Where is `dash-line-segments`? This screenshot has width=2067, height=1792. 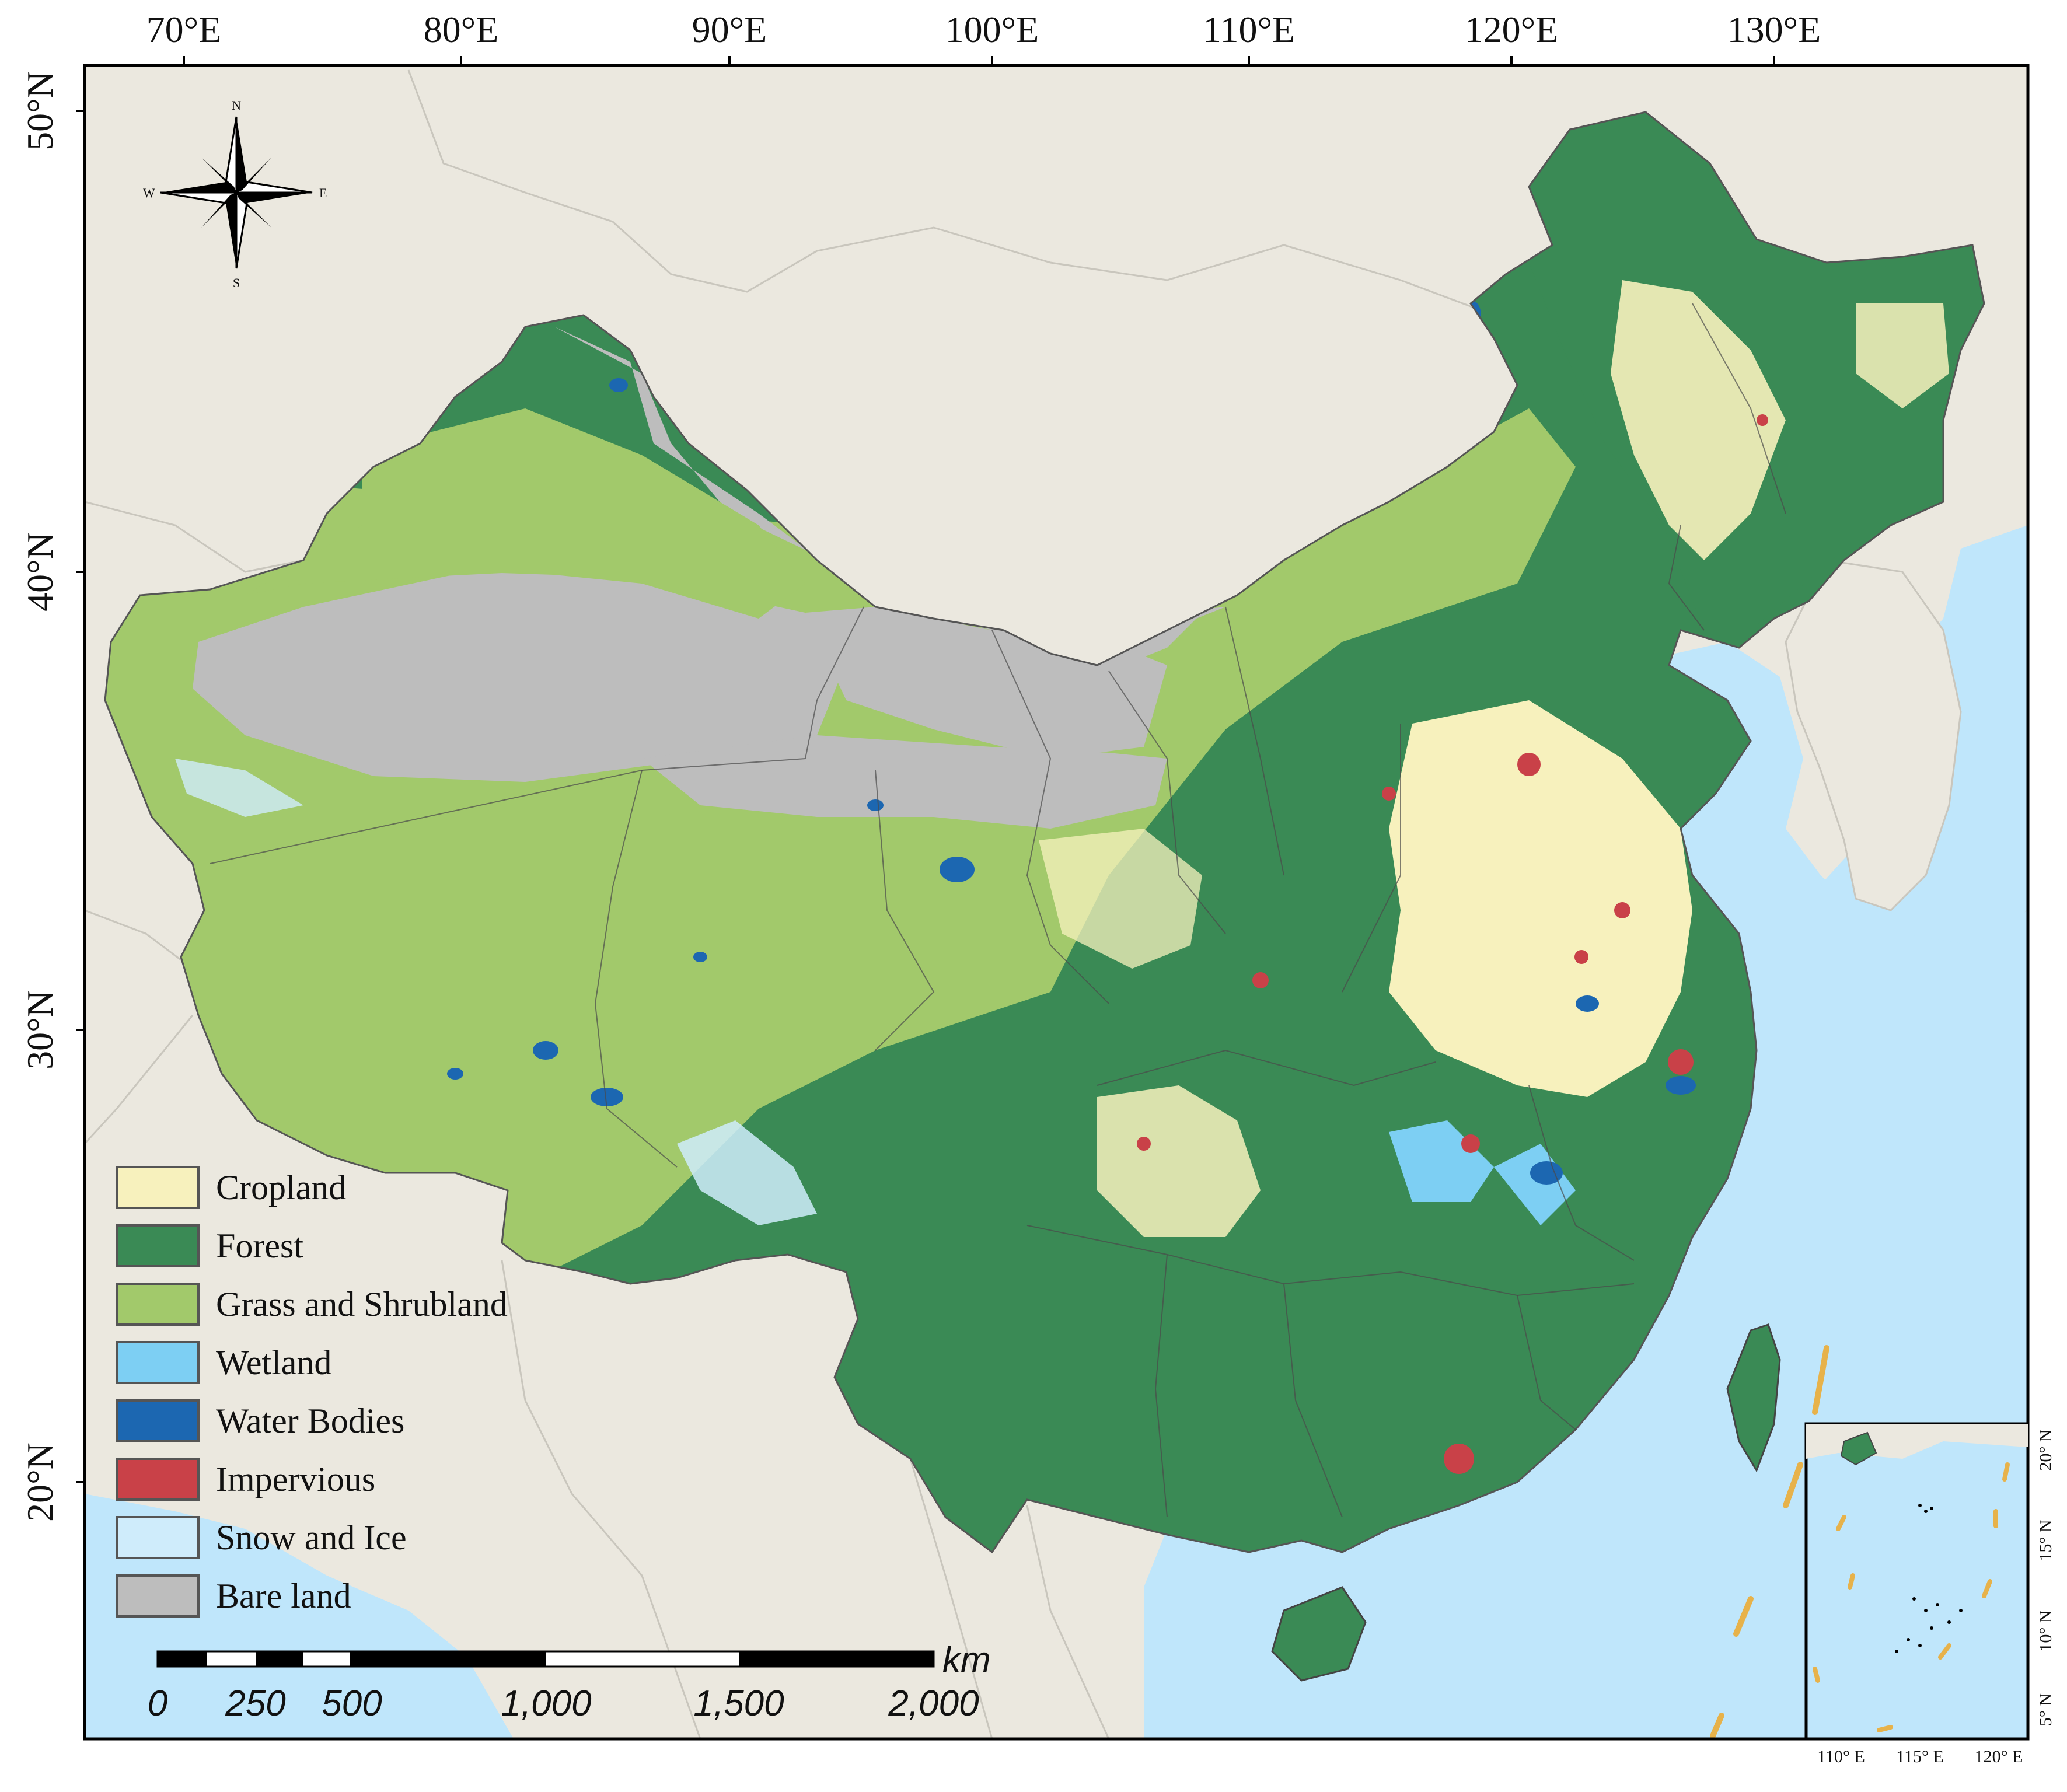 dash-line-segments is located at coordinates (1769, 1542).